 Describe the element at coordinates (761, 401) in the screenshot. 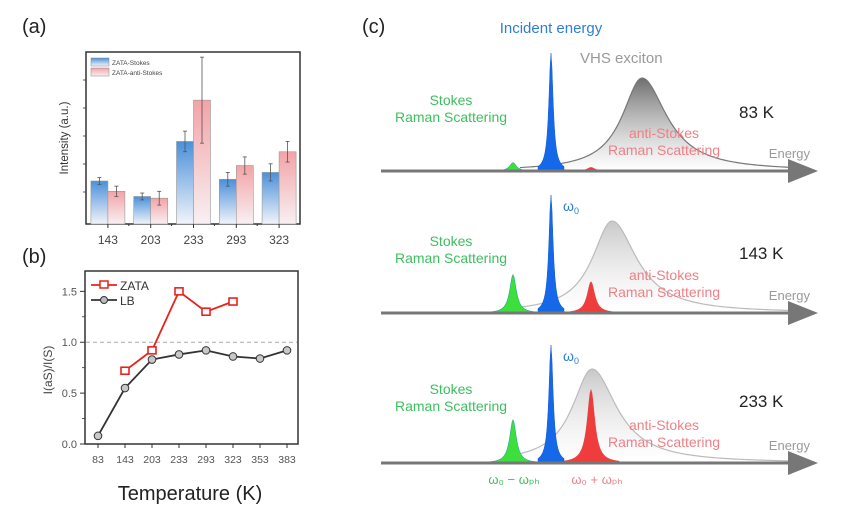

I see `temperature-label: 233 K` at that location.